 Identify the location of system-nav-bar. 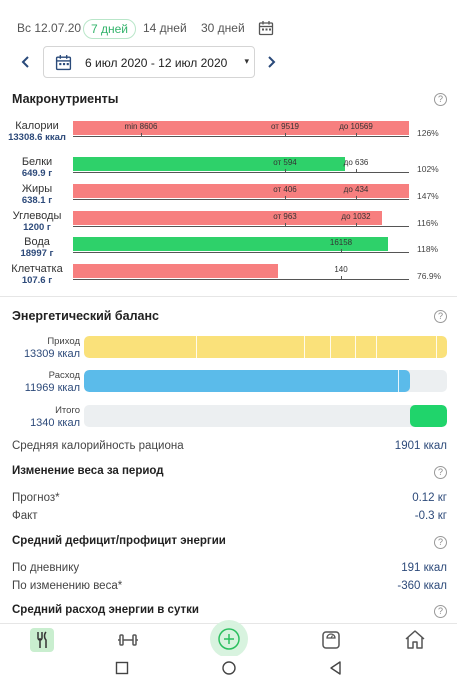
(228, 668).